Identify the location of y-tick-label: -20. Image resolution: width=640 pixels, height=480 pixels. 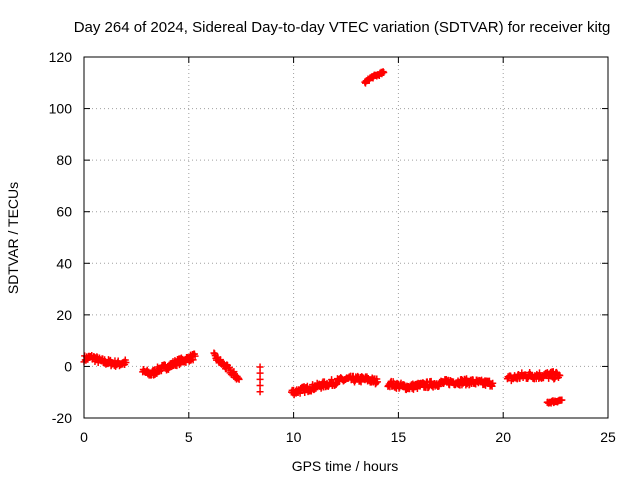
(62, 418).